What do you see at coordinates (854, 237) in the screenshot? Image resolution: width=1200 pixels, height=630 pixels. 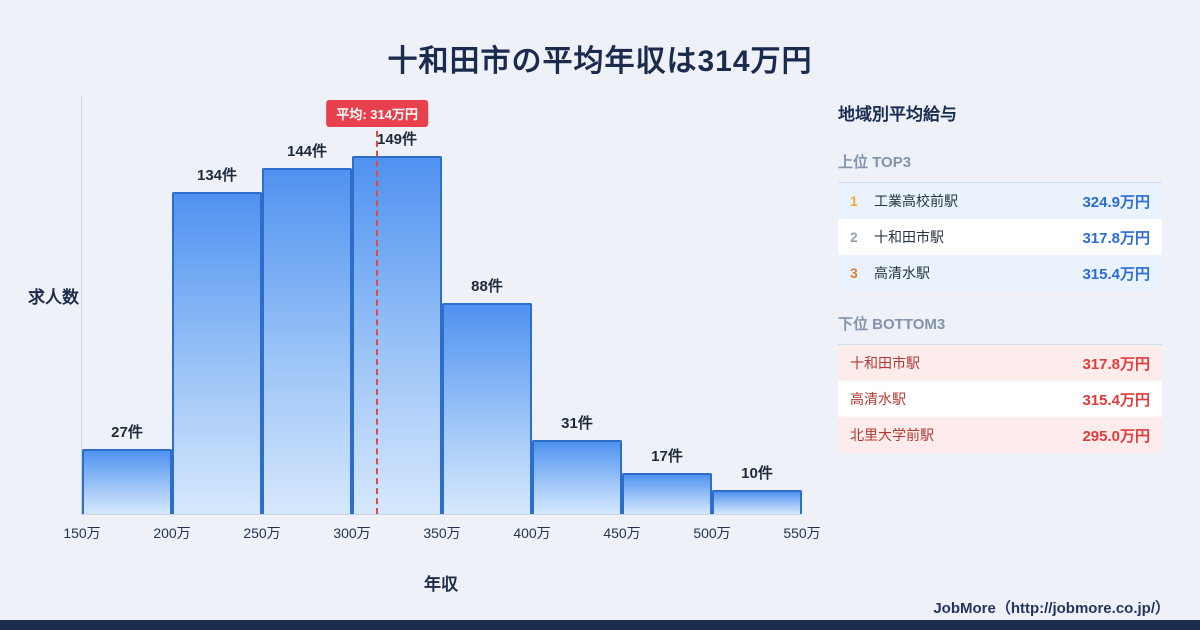 I see `rank-number: 2` at bounding box center [854, 237].